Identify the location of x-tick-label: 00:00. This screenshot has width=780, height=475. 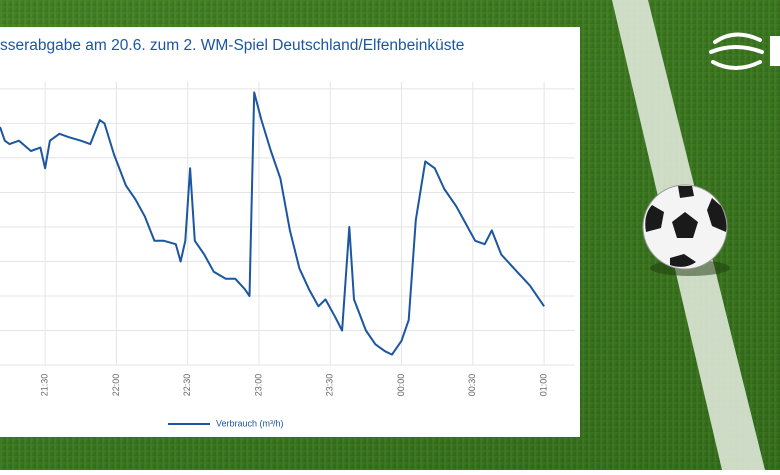
(401, 385).